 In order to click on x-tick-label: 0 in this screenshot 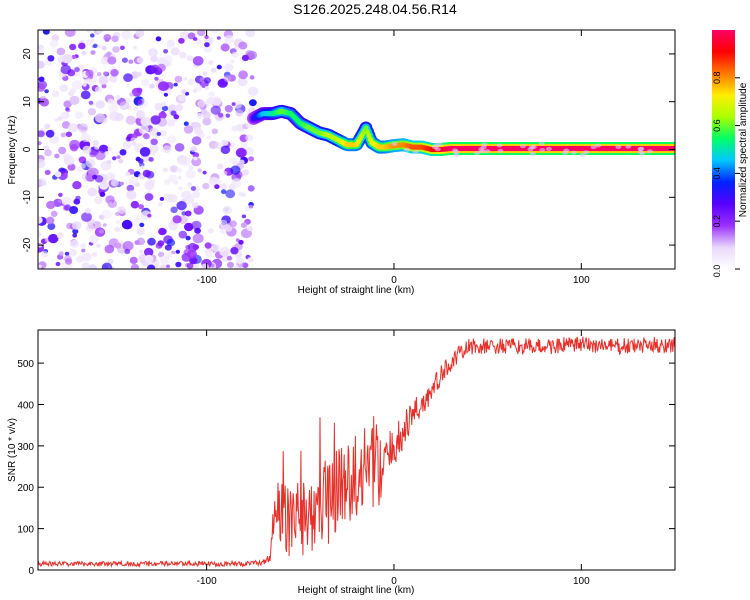, I will do `click(394, 581)`.